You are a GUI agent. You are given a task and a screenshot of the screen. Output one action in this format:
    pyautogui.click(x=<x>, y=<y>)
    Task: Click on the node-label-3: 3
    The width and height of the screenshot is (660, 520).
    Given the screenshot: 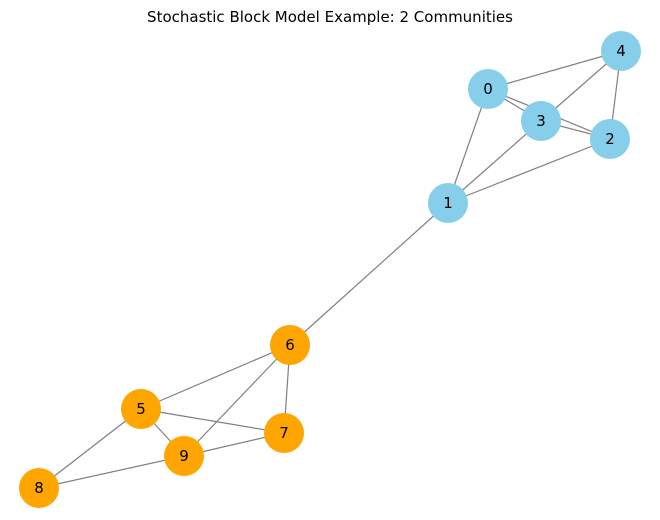 What is the action you would take?
    pyautogui.click(x=541, y=121)
    